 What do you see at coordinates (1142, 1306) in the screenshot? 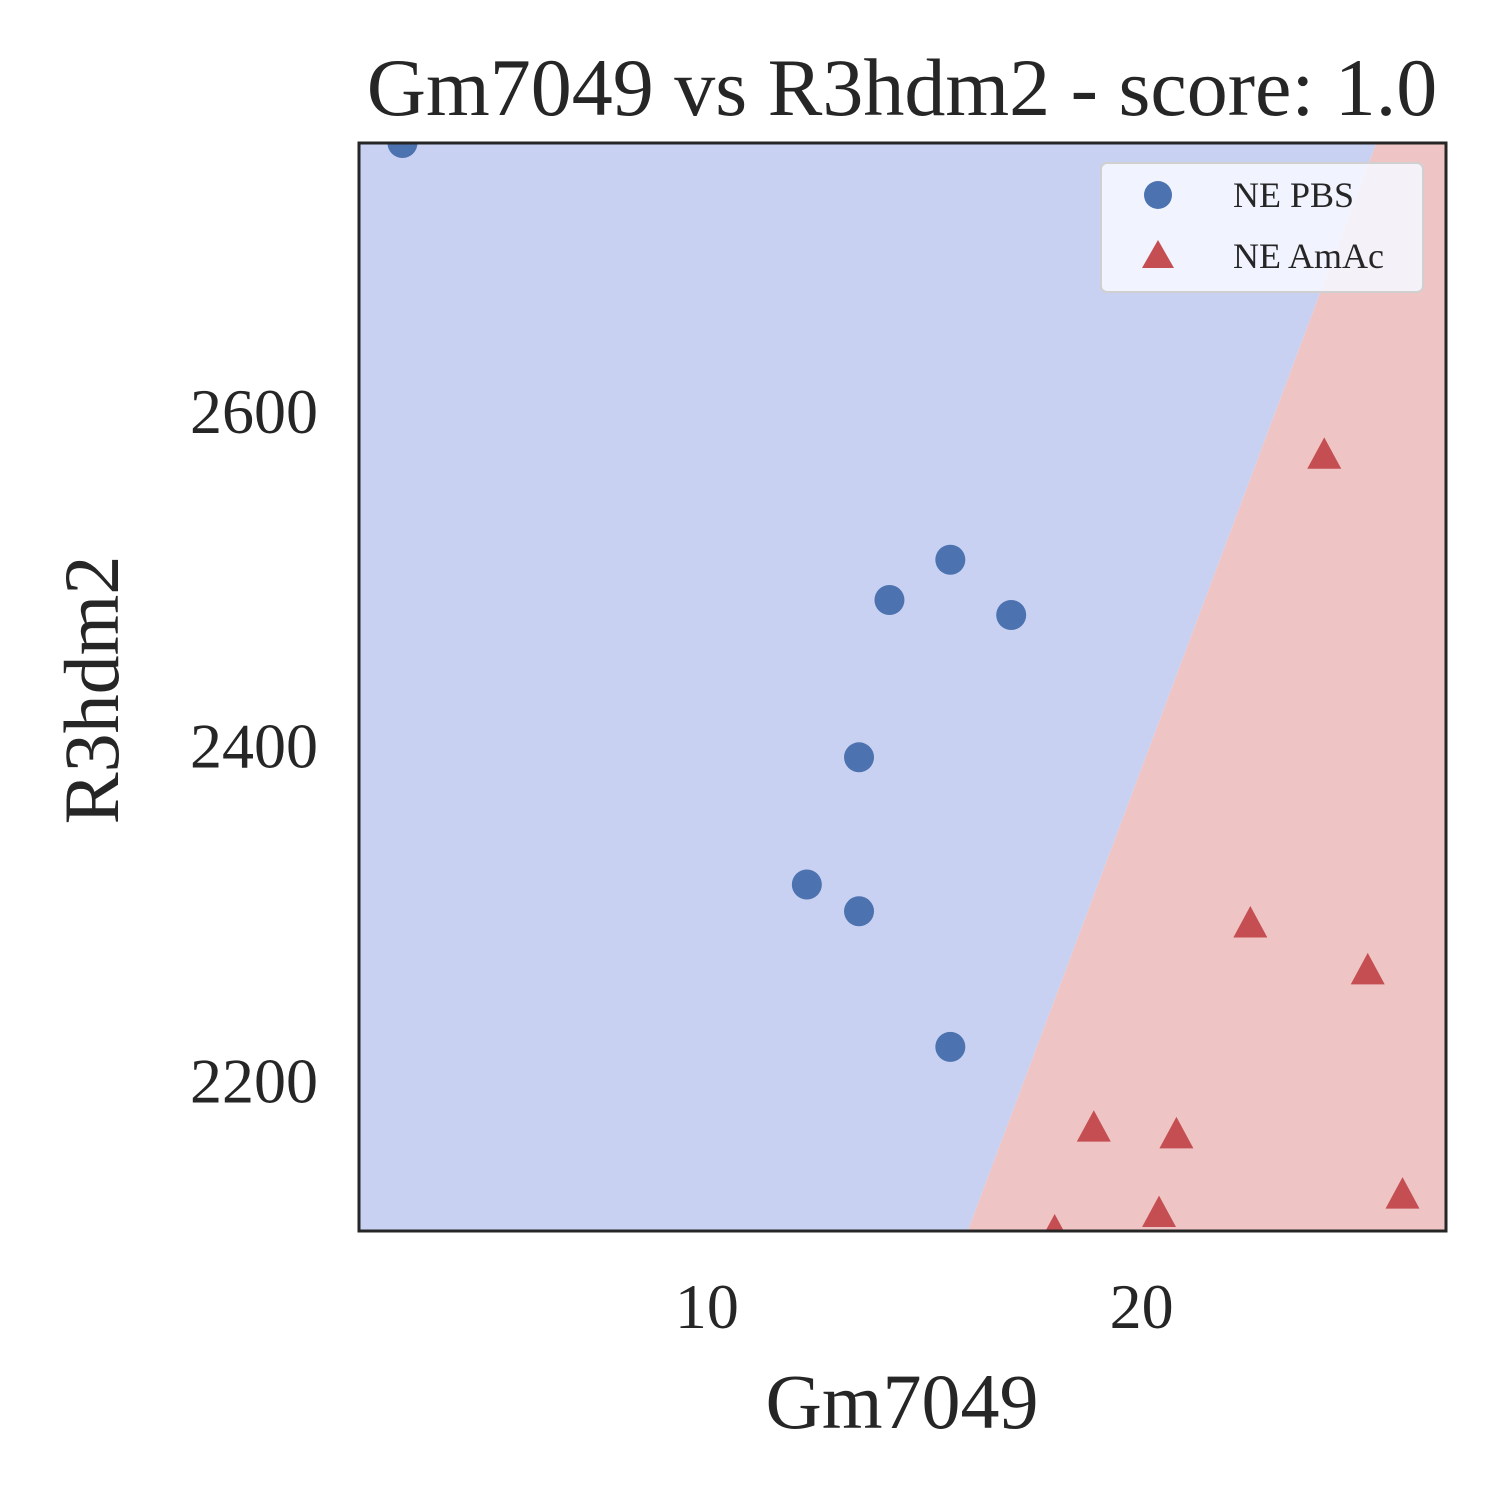
I see `x-tick-label: 20` at bounding box center [1142, 1306].